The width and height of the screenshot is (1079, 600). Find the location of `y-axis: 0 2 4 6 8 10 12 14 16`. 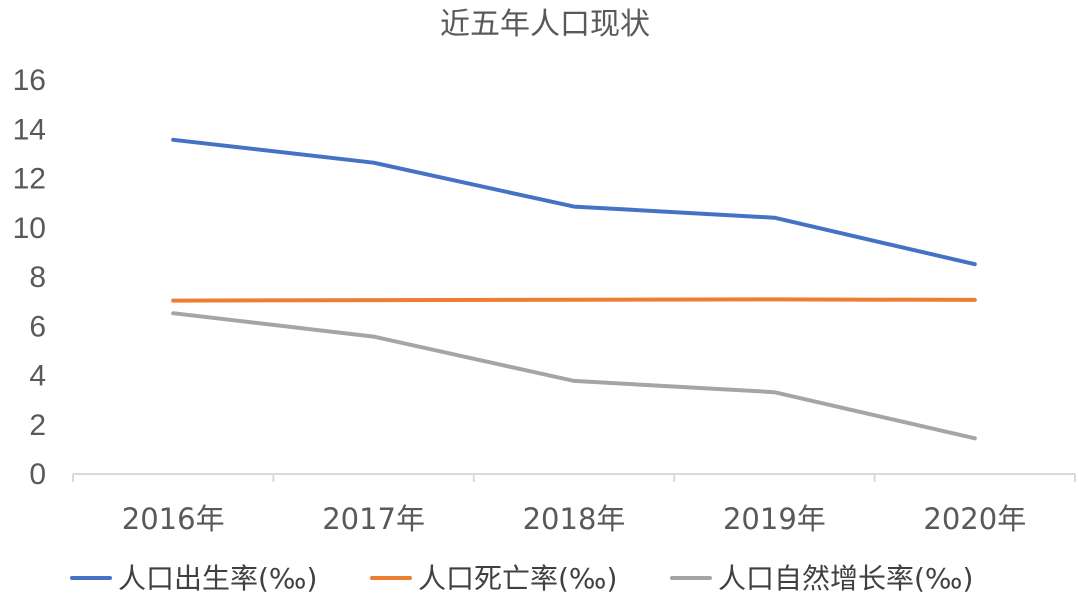

y-axis: 0 2 4 6 8 10 12 14 16 is located at coordinates (29, 277).